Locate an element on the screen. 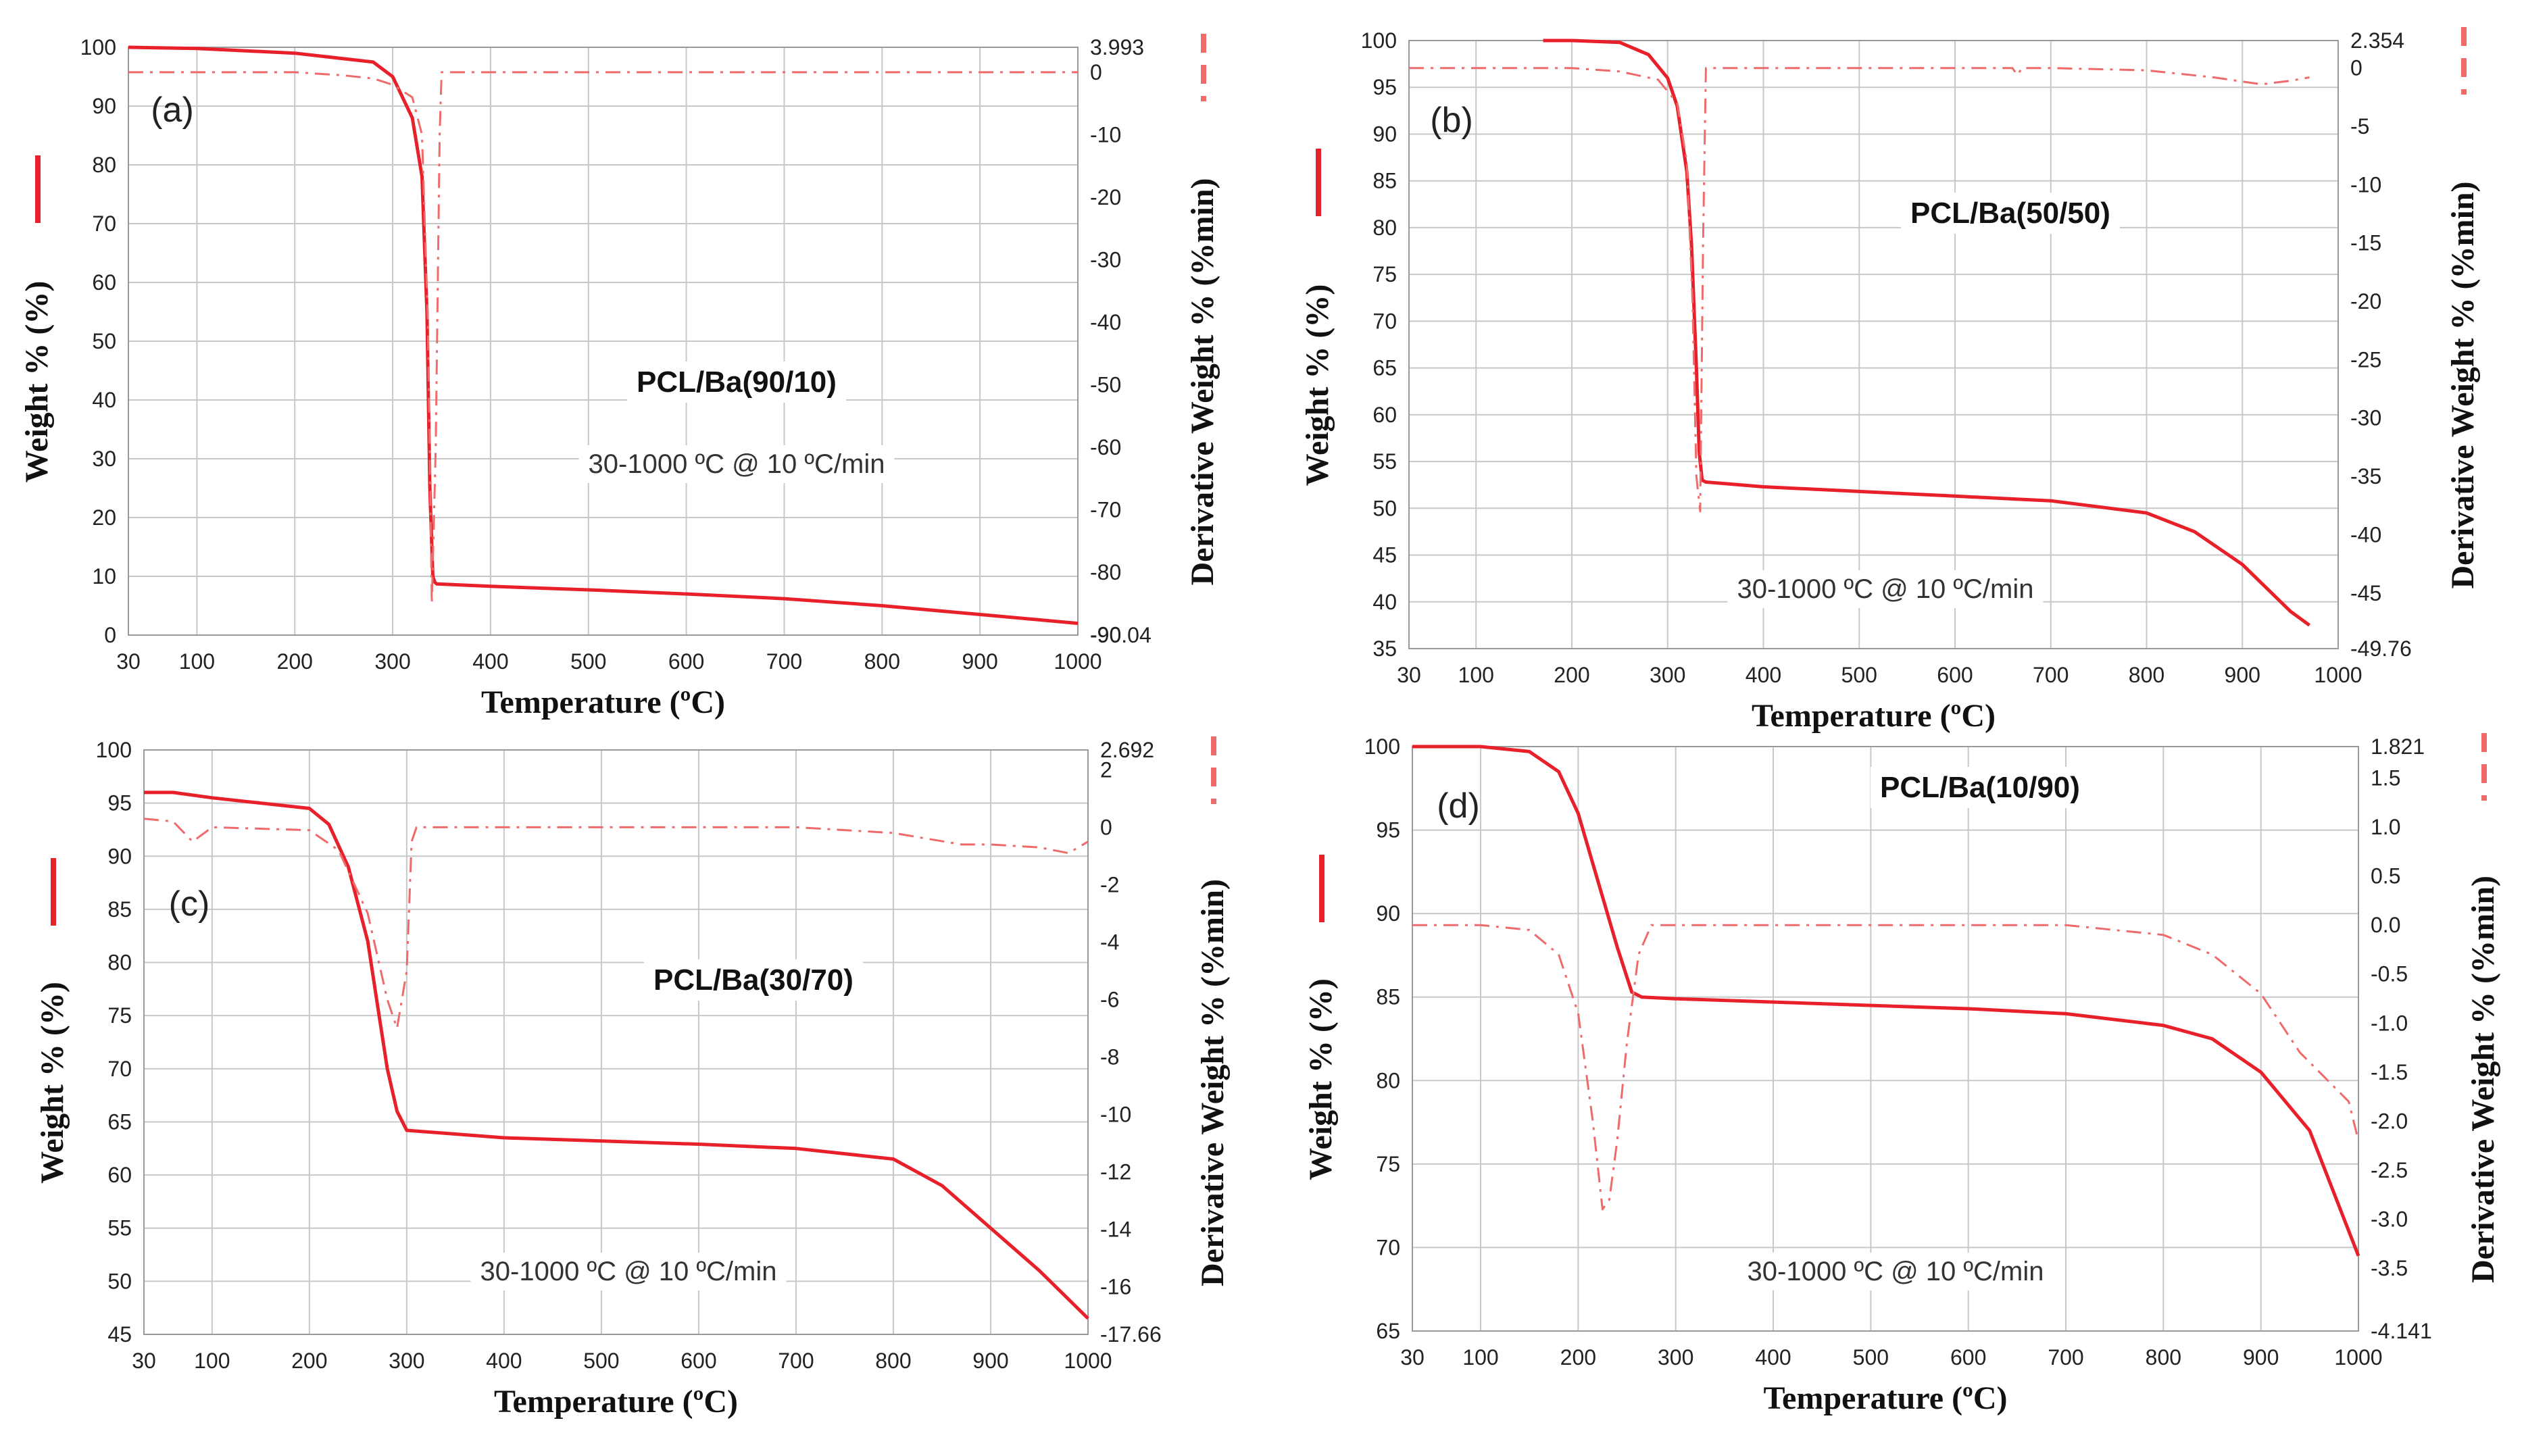 Image resolution: width=2524 pixels, height=1456 pixels. y-tick-label: 85 is located at coordinates (119, 909).